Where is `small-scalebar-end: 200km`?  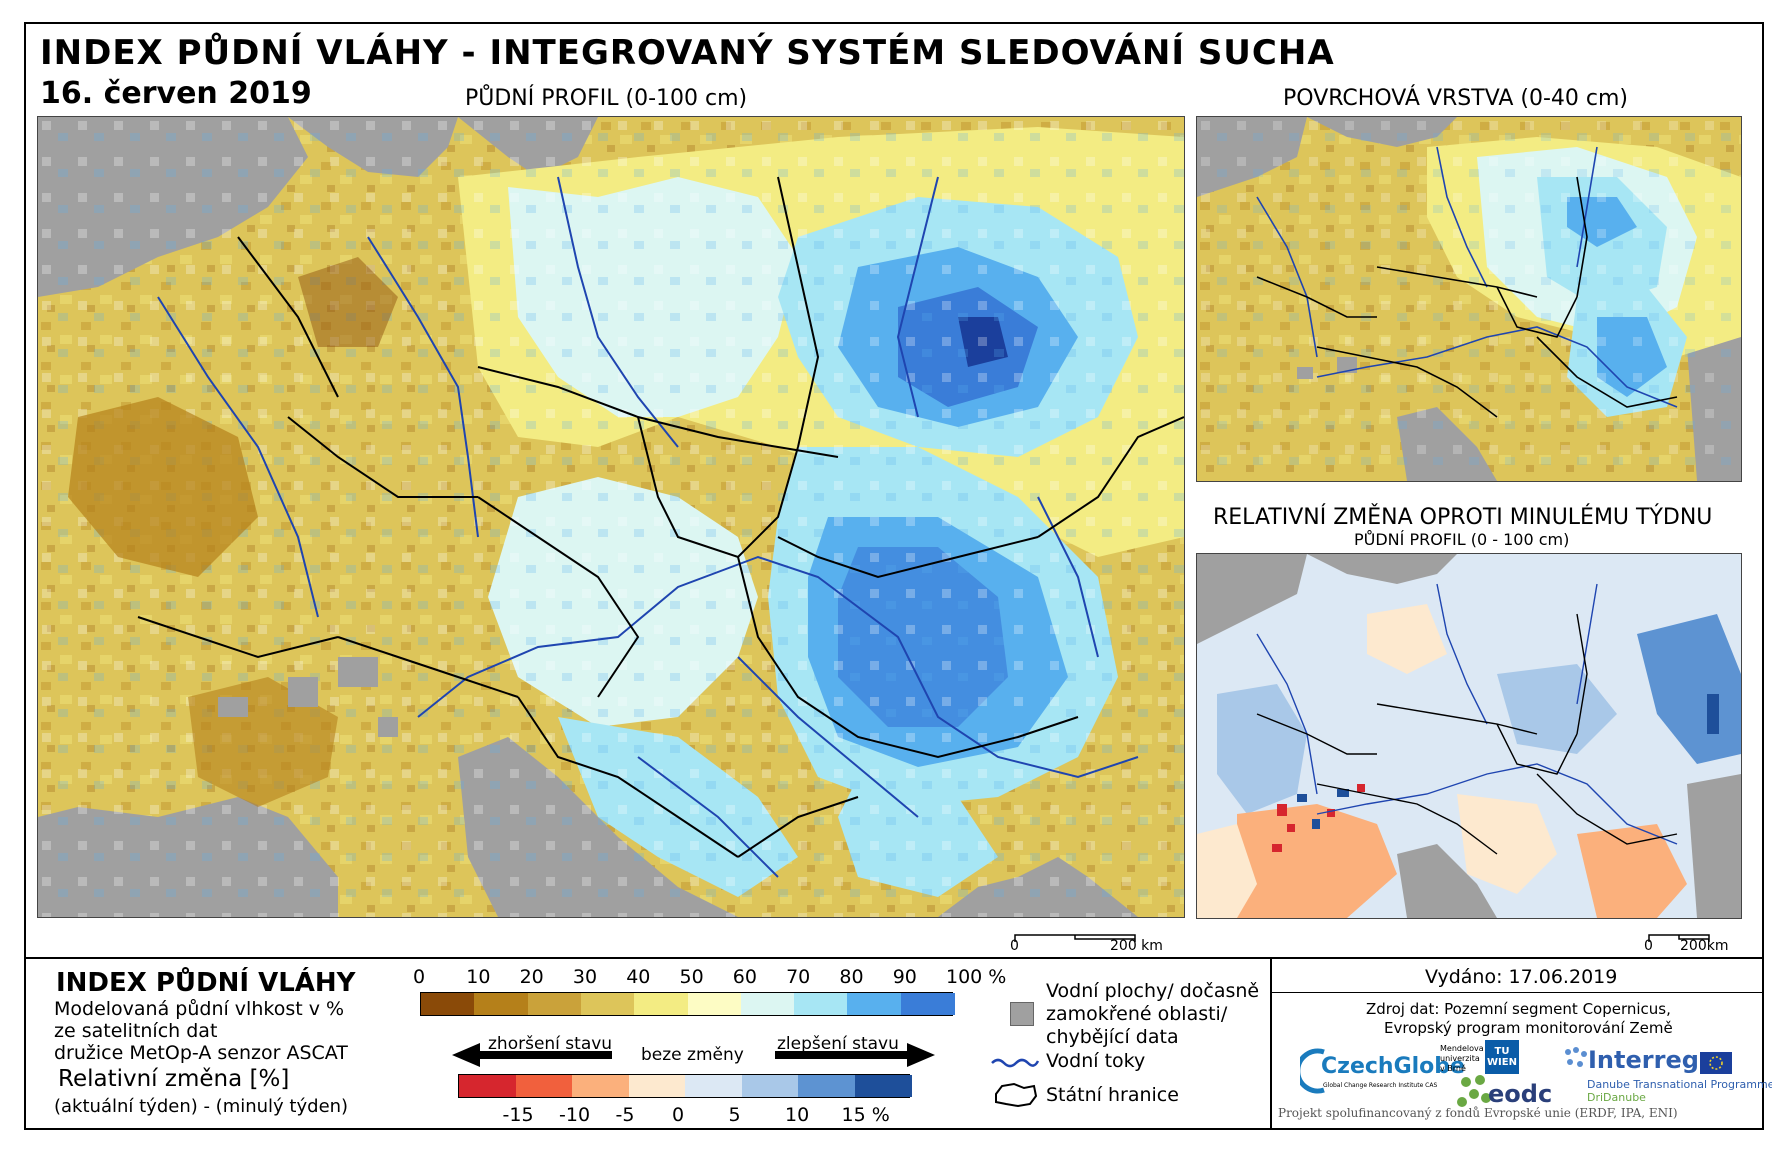
small-scalebar-end: 200km is located at coordinates (1704, 946).